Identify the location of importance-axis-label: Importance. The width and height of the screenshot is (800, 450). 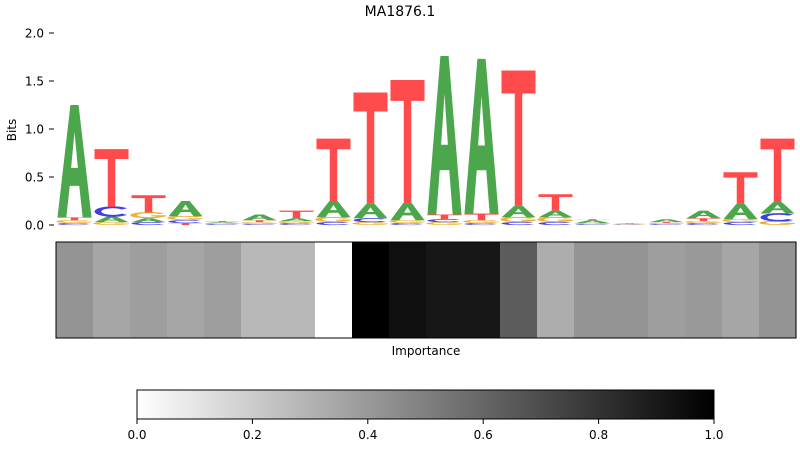
(426, 351).